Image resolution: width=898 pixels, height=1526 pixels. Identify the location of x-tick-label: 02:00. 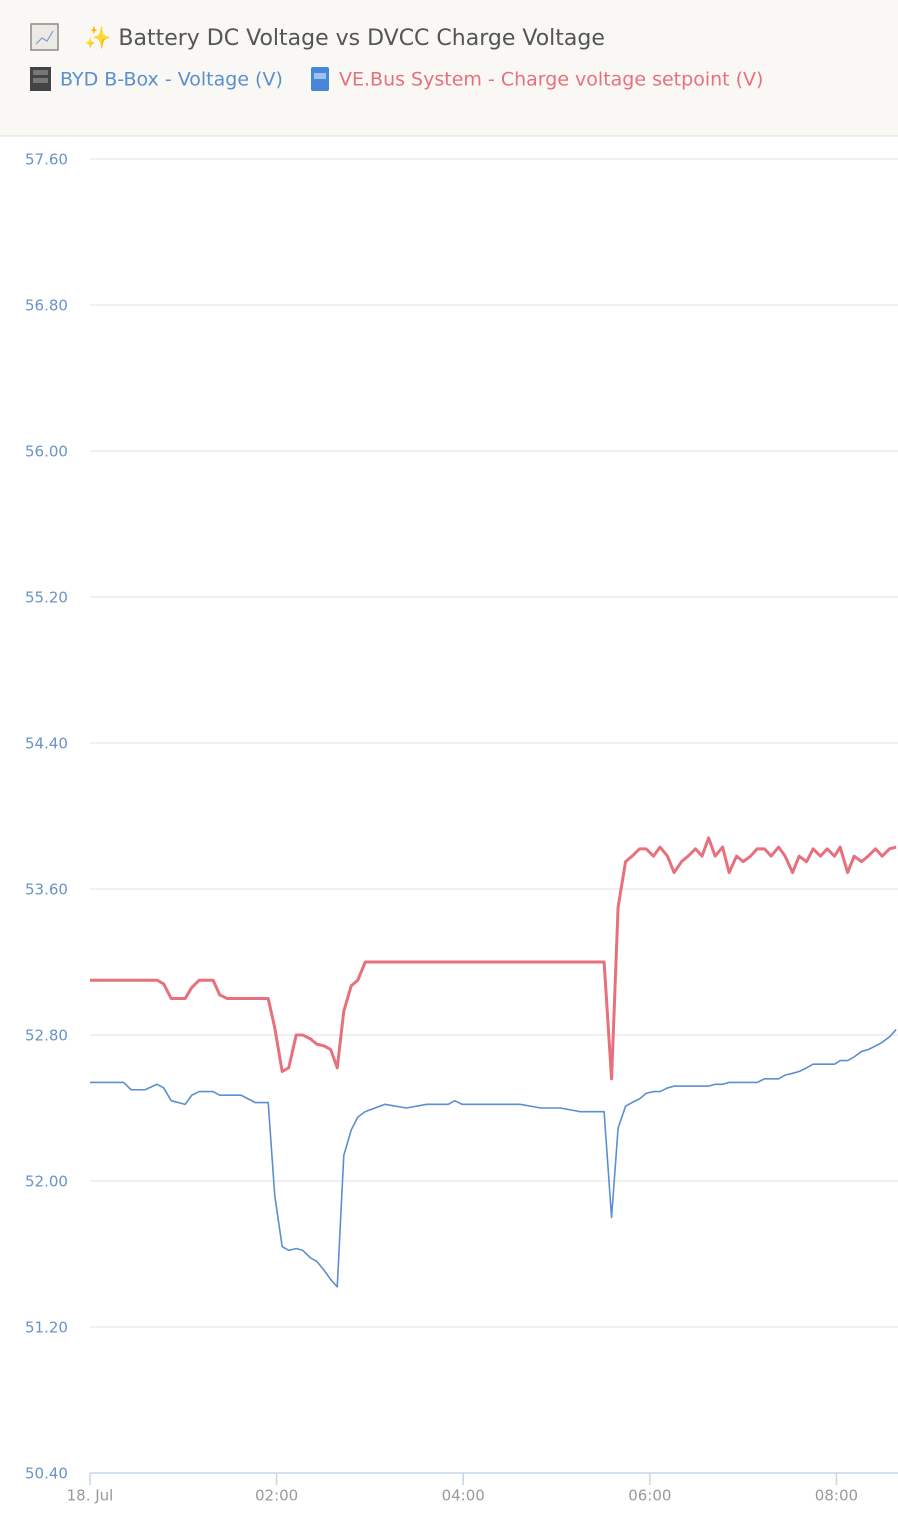
(276, 1496).